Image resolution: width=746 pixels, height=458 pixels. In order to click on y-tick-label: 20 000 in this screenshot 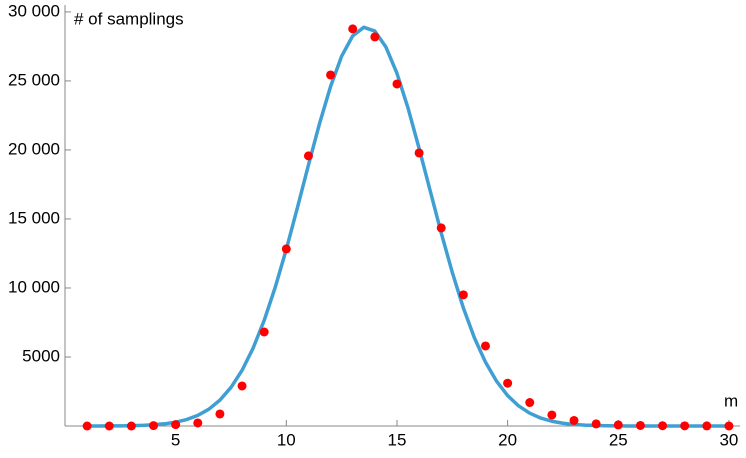, I will do `click(34, 148)`.